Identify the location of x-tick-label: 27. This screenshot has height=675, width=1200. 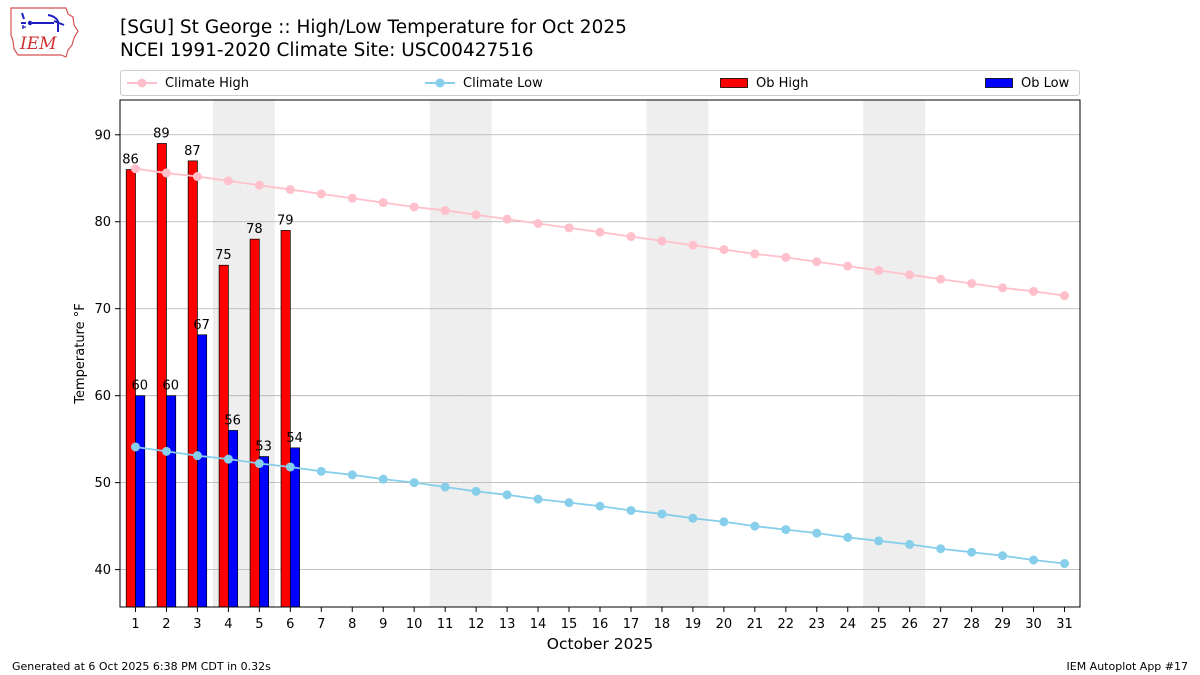
(940, 624).